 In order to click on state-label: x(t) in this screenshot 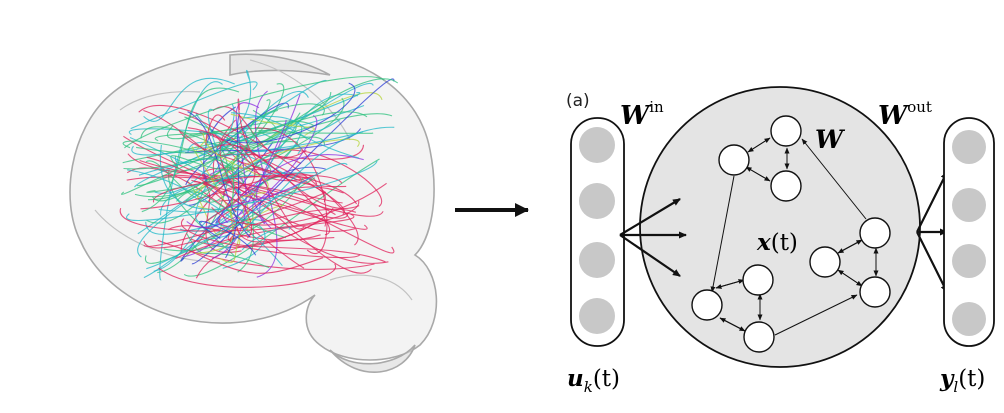, I will do `click(777, 242)`.